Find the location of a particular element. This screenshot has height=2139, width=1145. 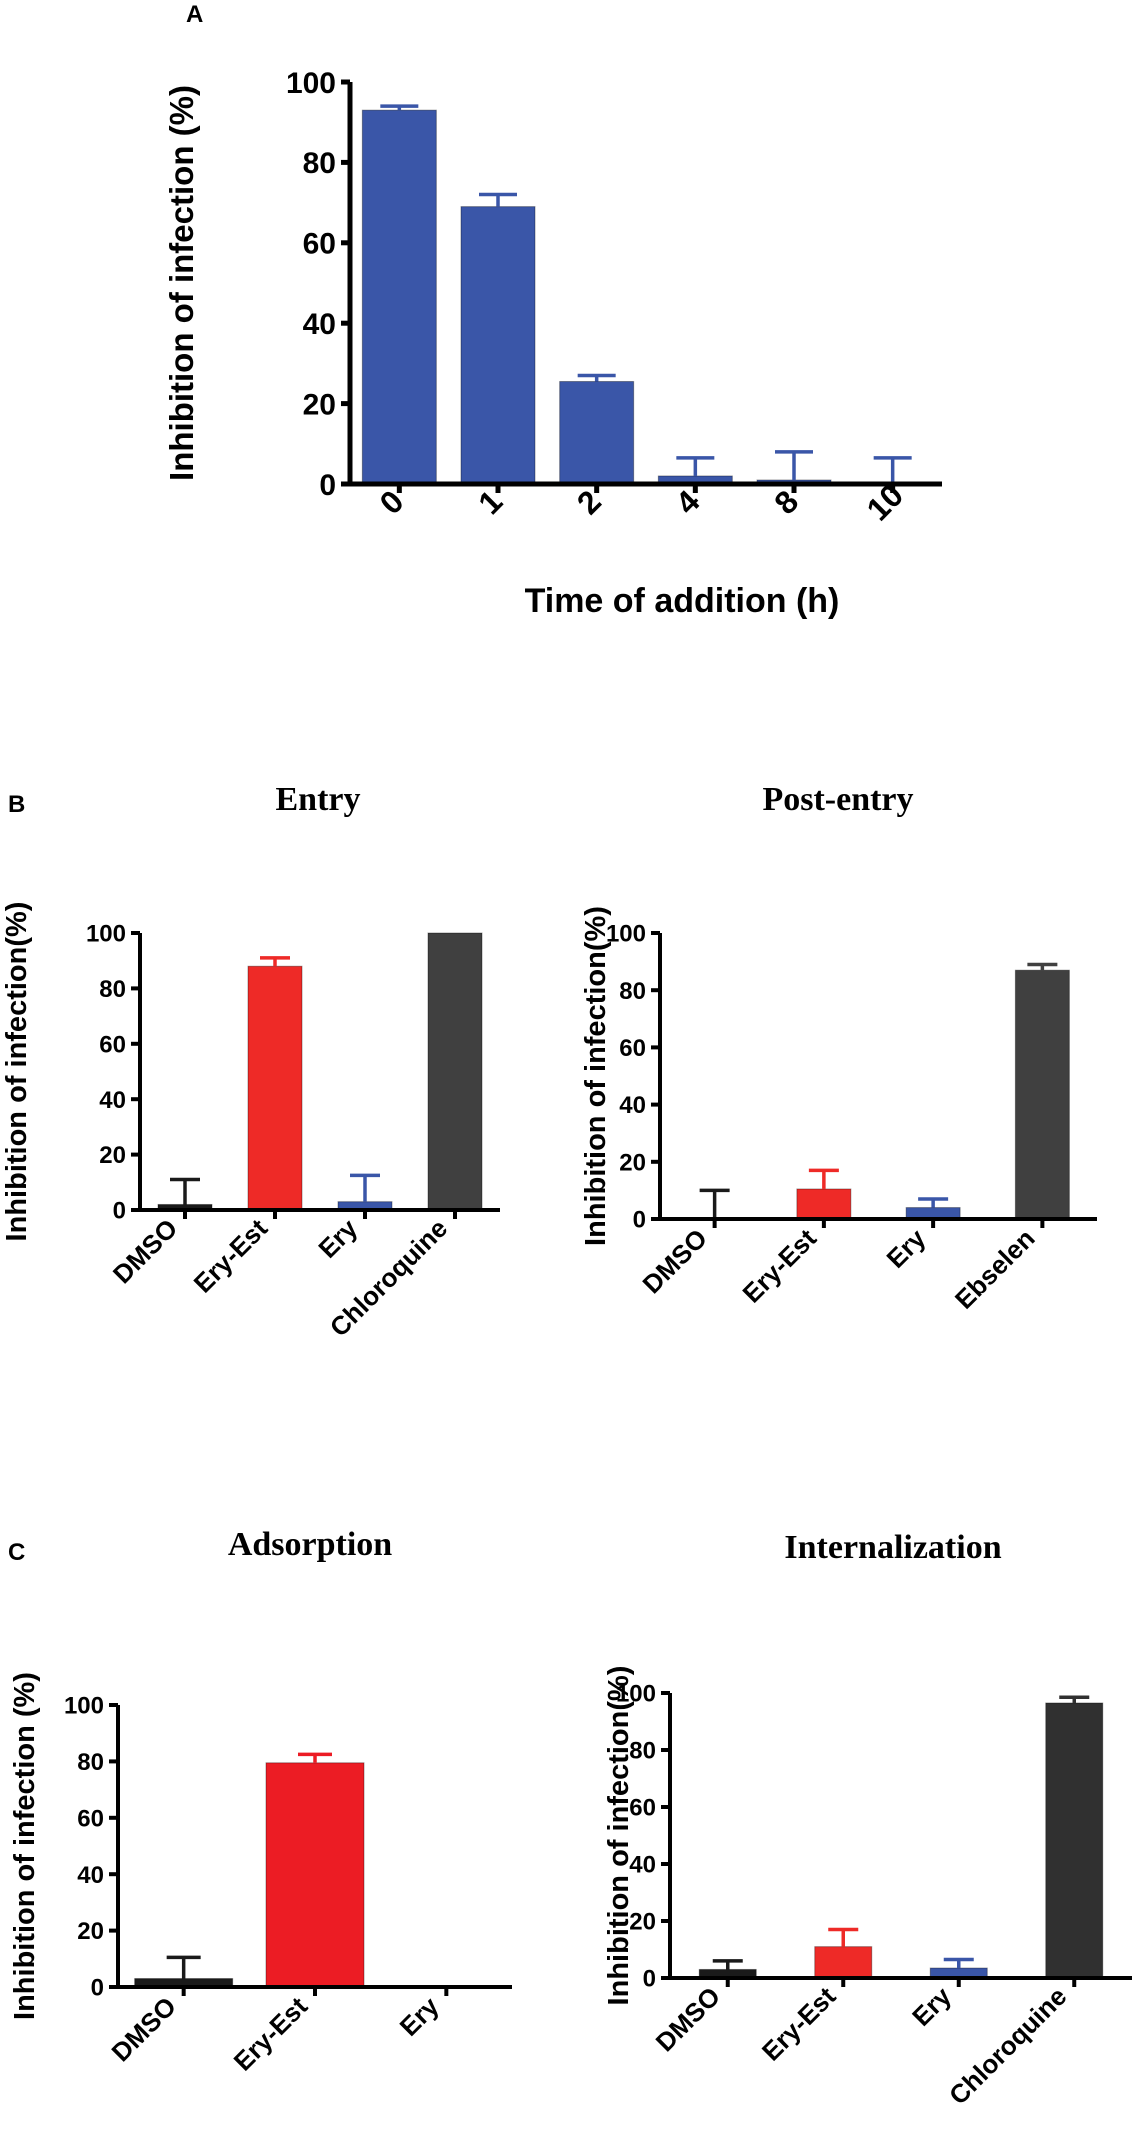

x-tick-label: Chloroquine is located at coordinates (1007, 2045).